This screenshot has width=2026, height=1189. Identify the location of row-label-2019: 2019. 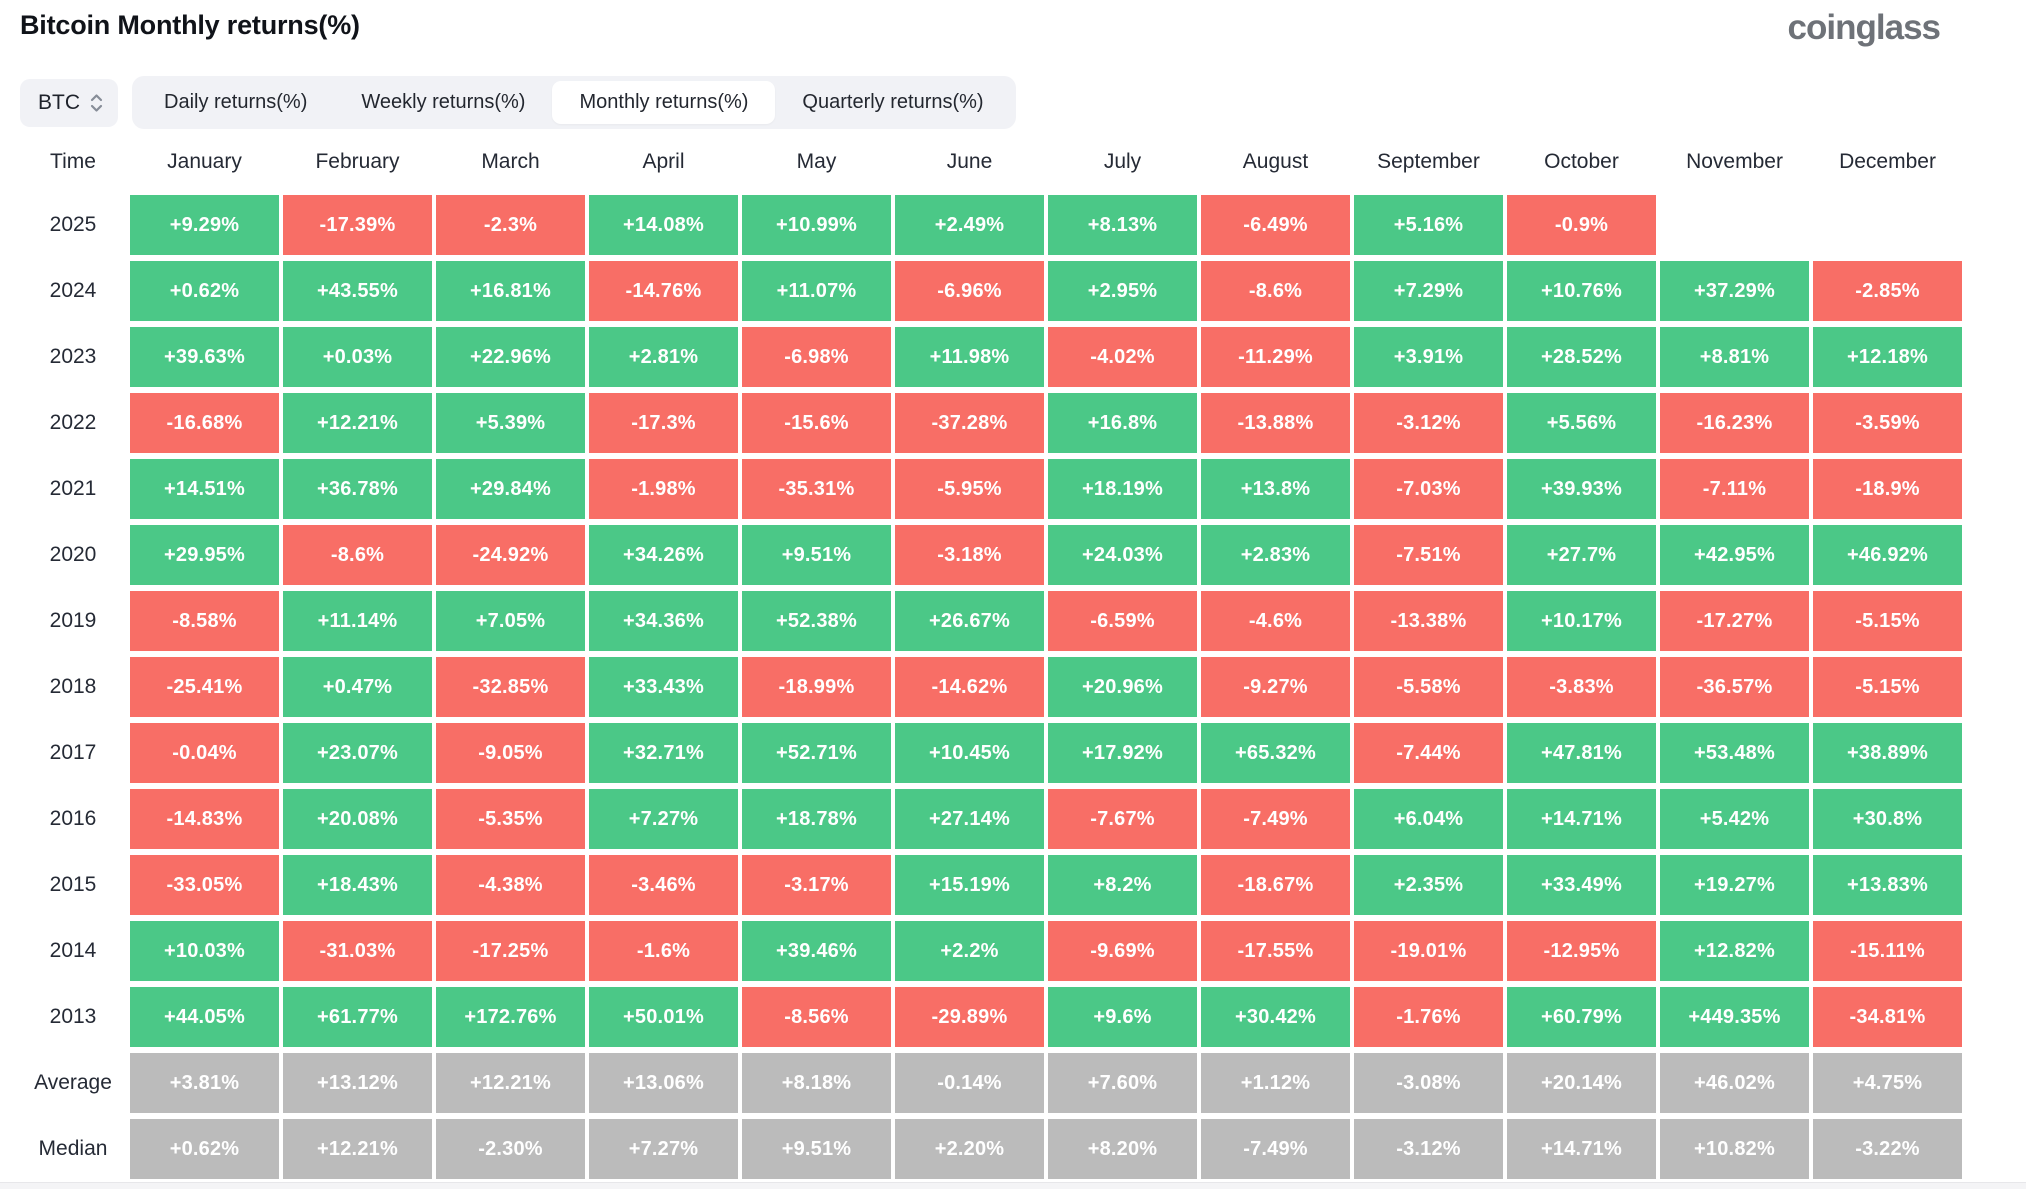
(73, 620).